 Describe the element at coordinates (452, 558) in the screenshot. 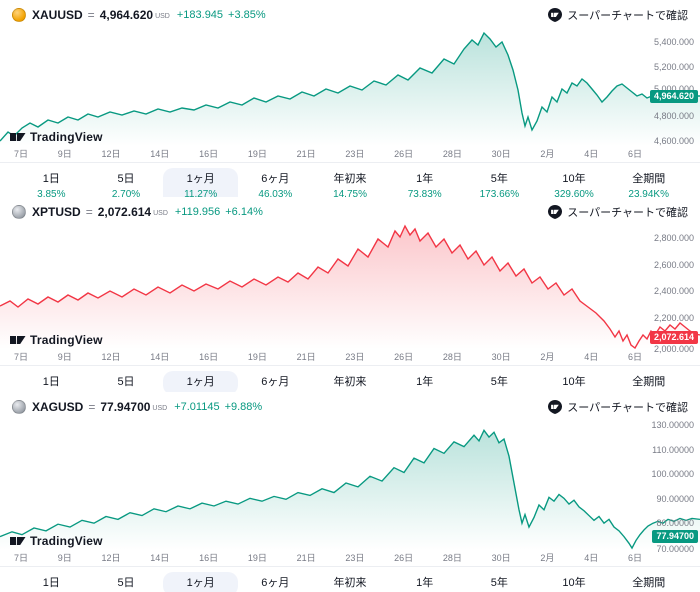

I see `x-axis-label: 28日` at that location.